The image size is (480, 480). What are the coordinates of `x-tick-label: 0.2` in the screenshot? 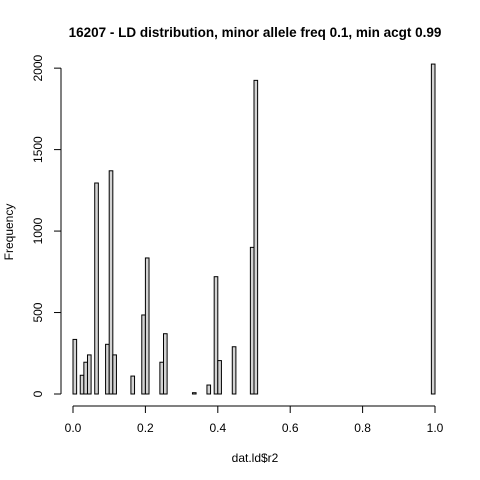 It's located at (145, 428).